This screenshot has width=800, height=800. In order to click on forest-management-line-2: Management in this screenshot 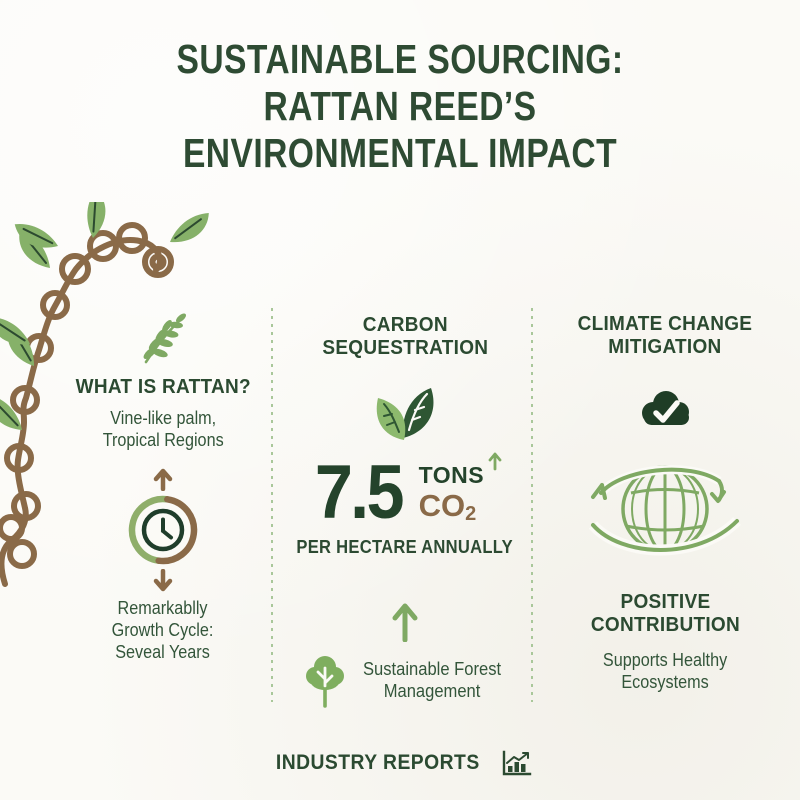, I will do `click(432, 690)`.